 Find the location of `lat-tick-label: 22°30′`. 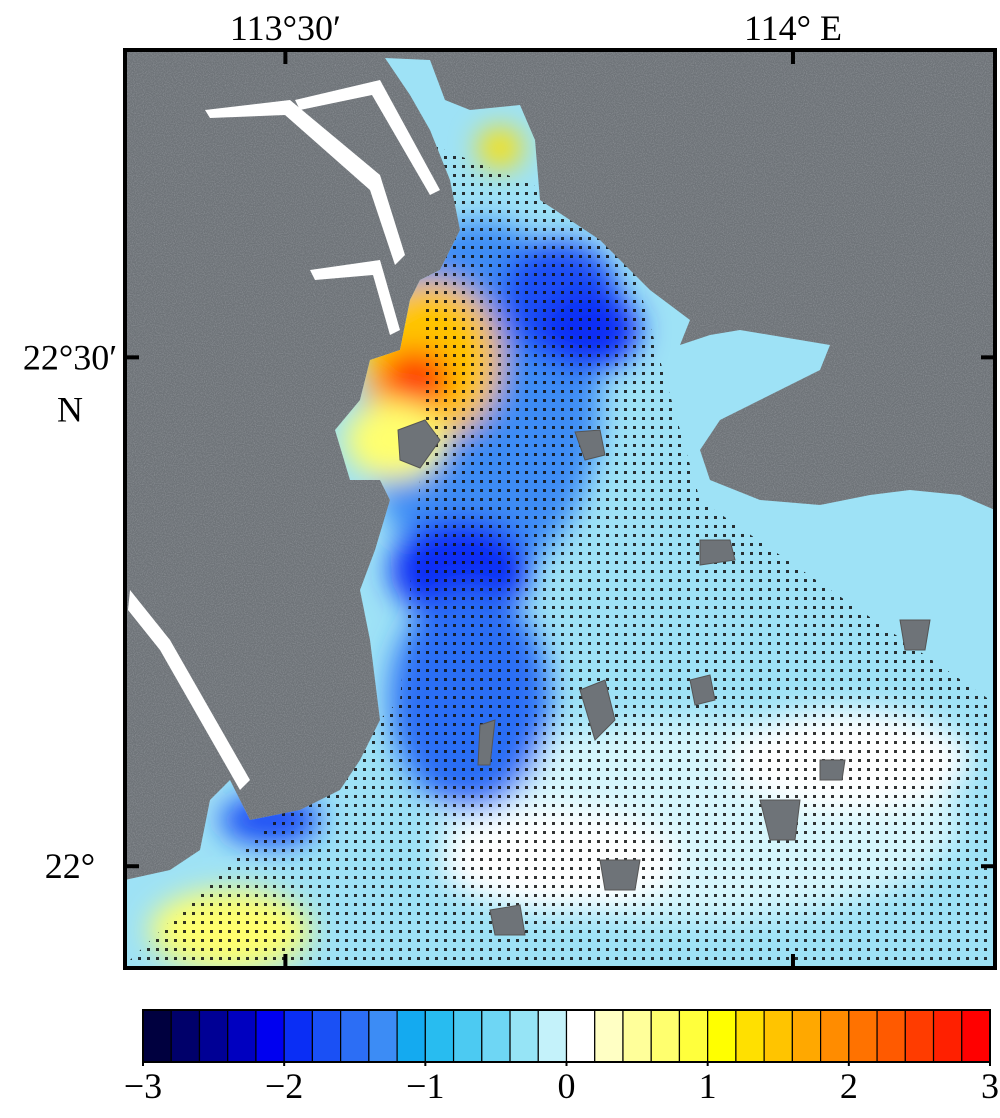

lat-tick-label: 22°30′ is located at coordinates (70, 357).